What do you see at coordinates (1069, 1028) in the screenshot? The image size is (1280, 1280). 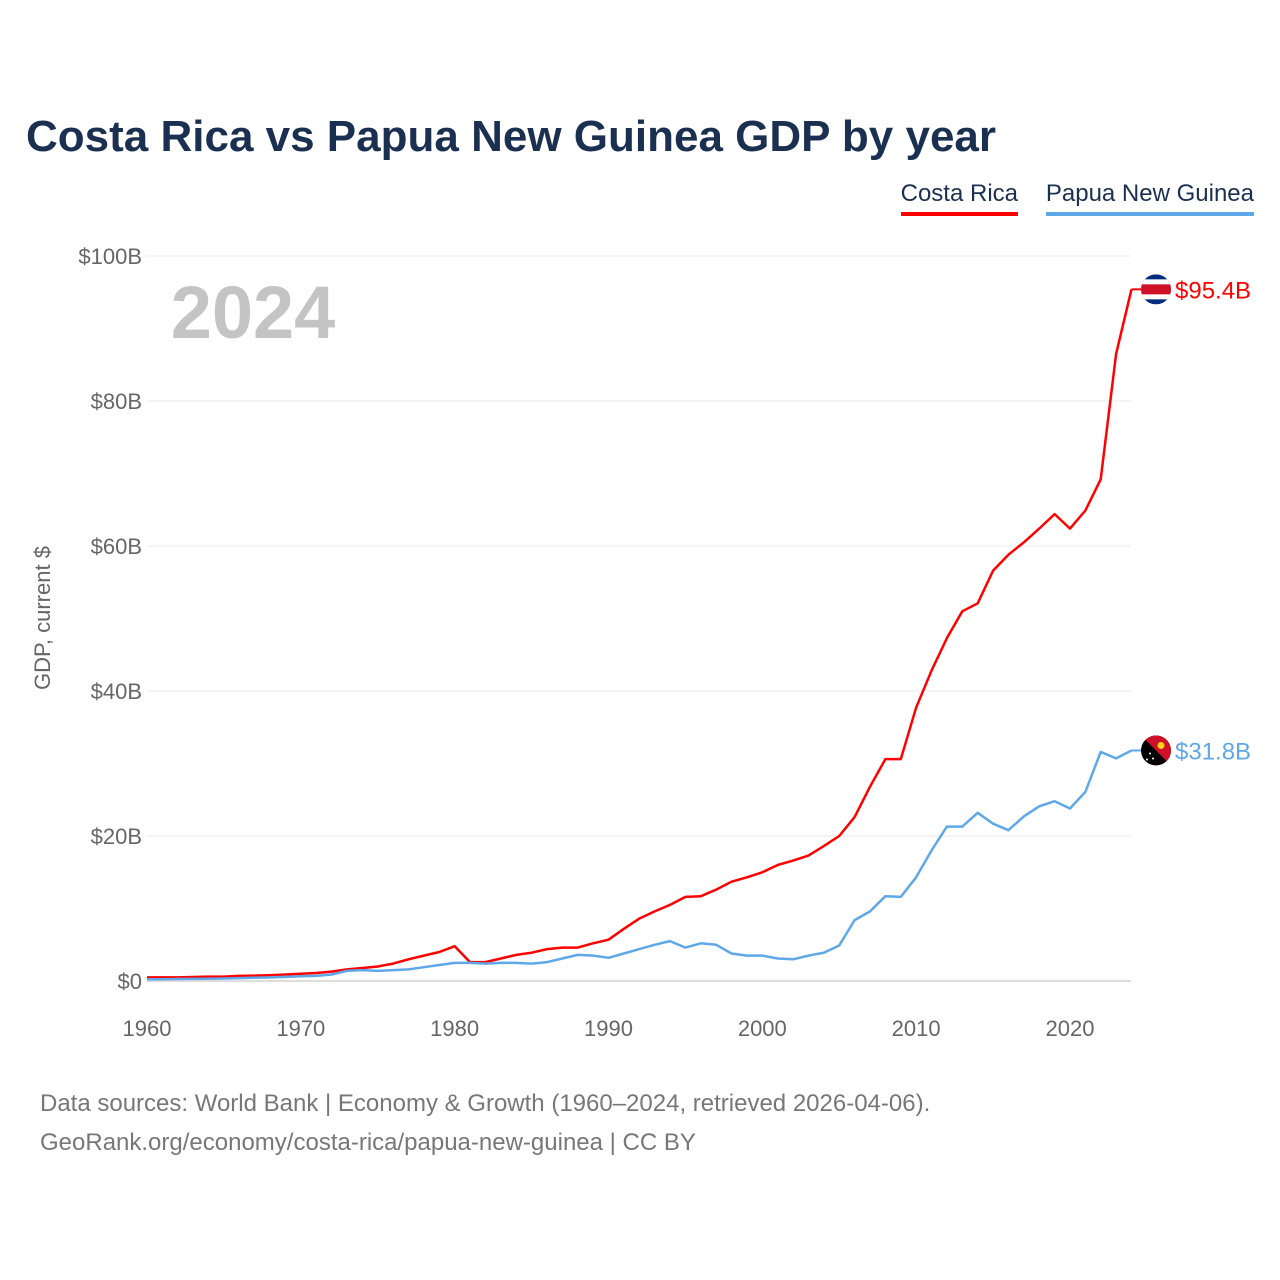 I see `x-tick-label: 2020` at bounding box center [1069, 1028].